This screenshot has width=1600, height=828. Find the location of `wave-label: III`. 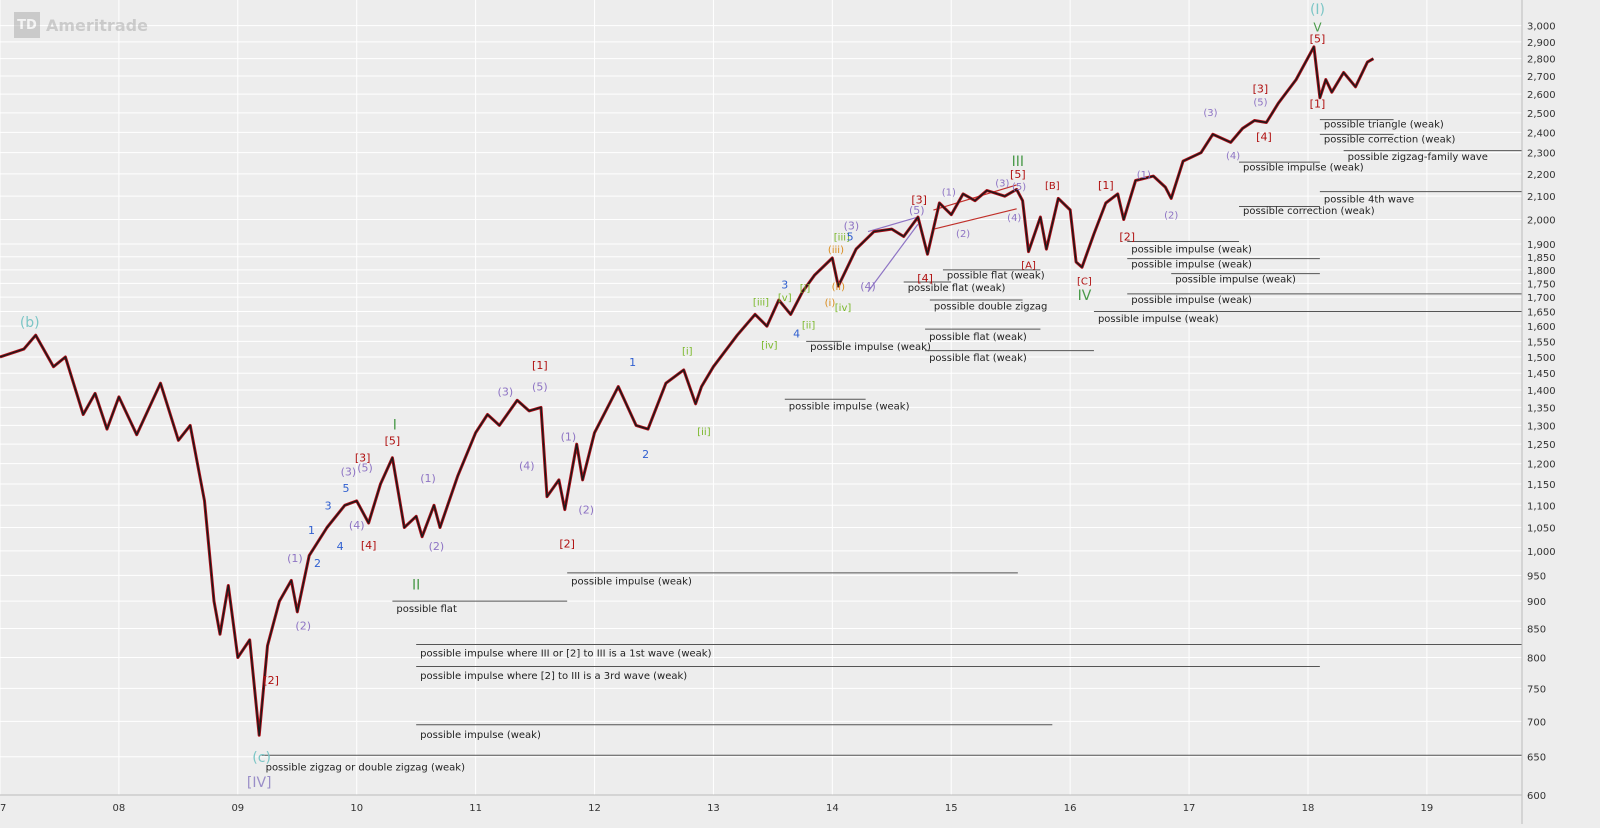

wave-label: III is located at coordinates (1018, 162).